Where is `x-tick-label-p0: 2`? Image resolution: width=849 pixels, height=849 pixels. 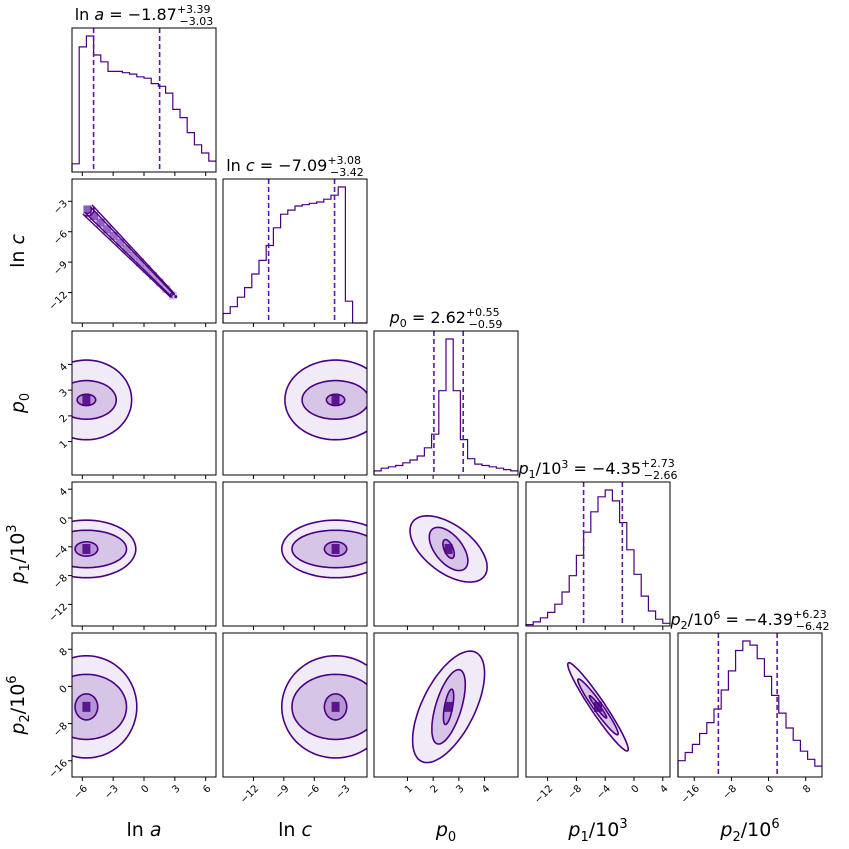 x-tick-label-p0: 2 is located at coordinates (435, 789).